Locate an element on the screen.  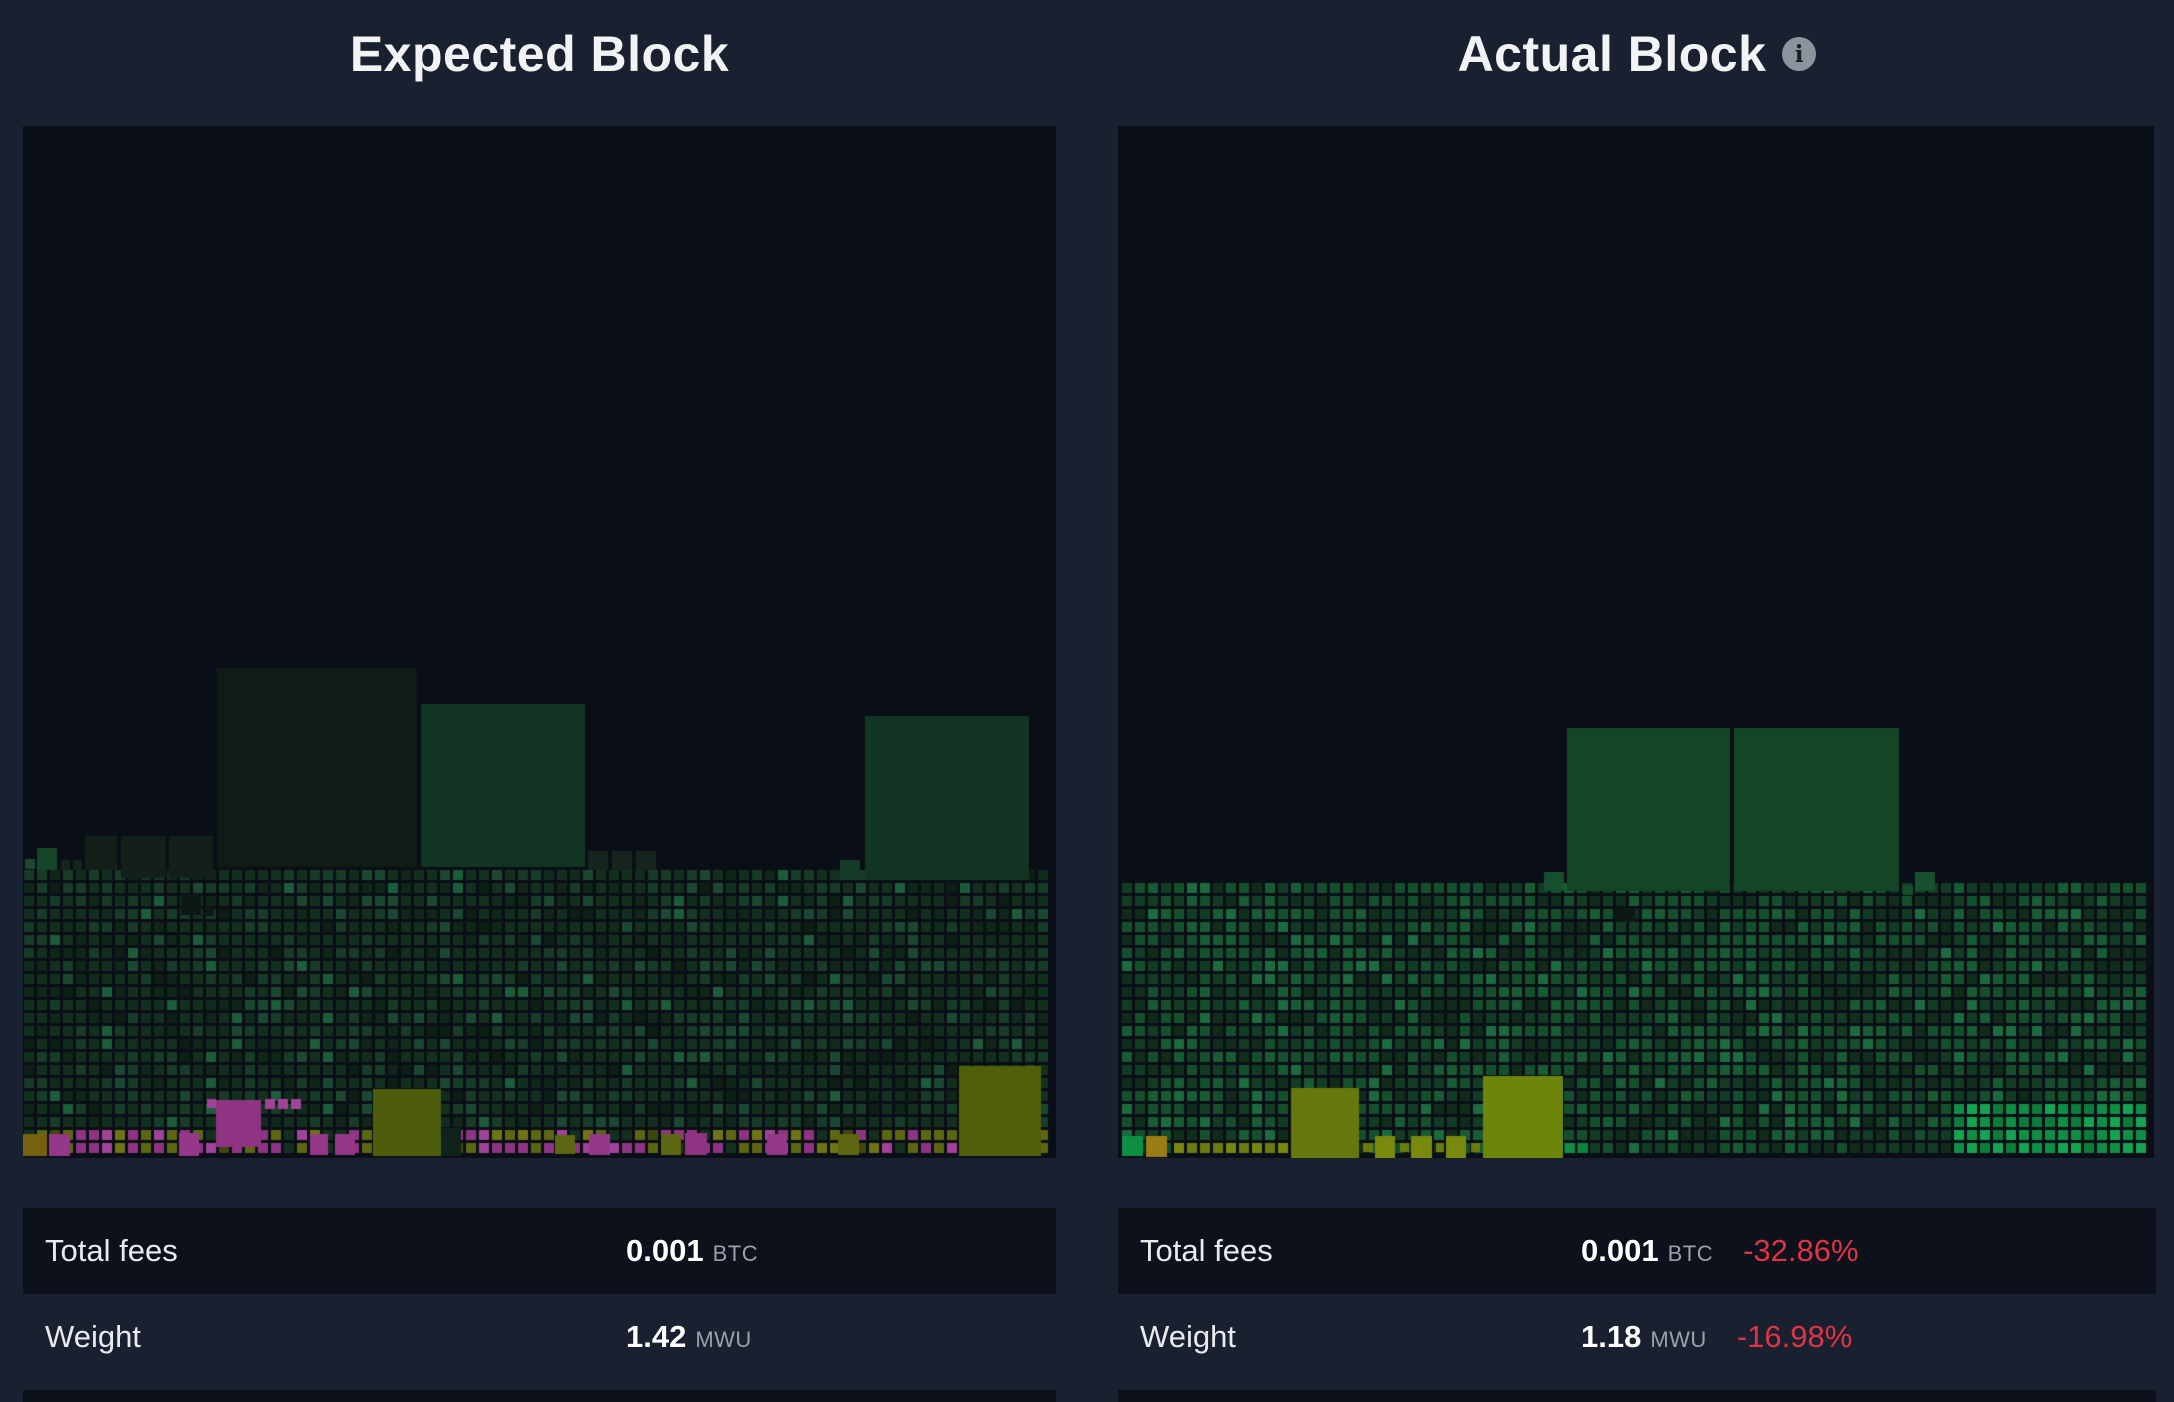
expected-total-fees-row: Total fees 0.001 BTC is located at coordinates (539, 1251).